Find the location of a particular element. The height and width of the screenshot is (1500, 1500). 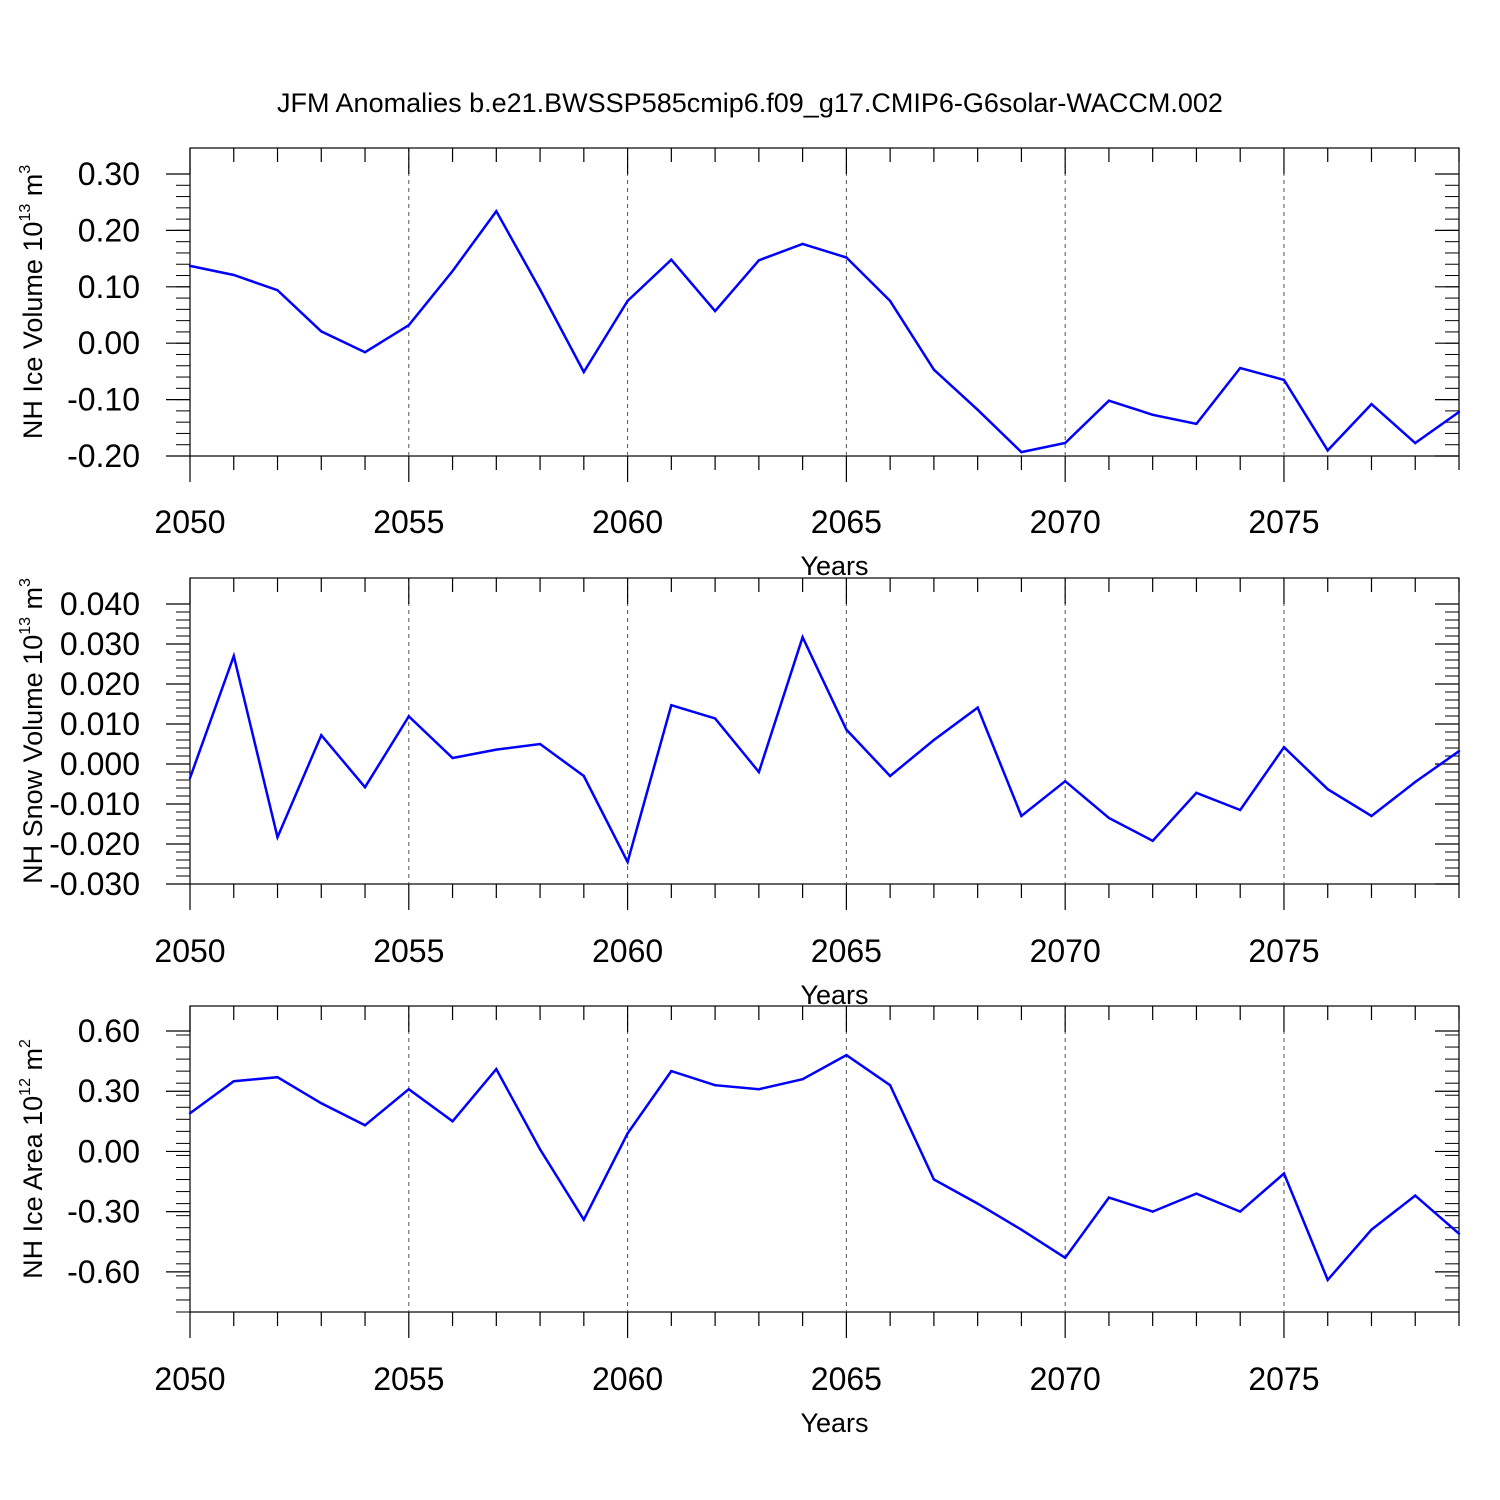

y-axis-label: NH Ice Area 1012 m2 is located at coordinates (32, 1159).